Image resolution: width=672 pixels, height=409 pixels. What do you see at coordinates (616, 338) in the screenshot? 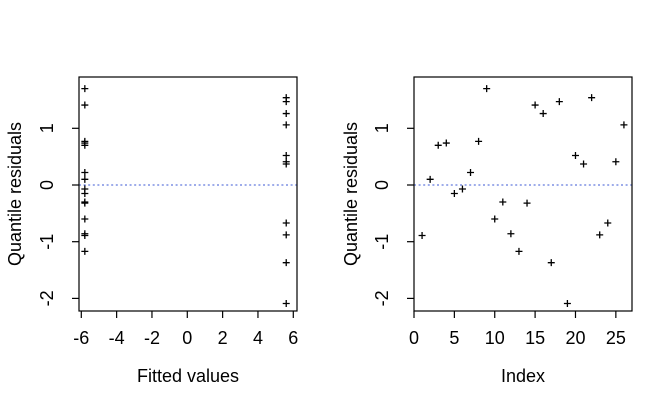
I see `x-tick-label: 25` at bounding box center [616, 338].